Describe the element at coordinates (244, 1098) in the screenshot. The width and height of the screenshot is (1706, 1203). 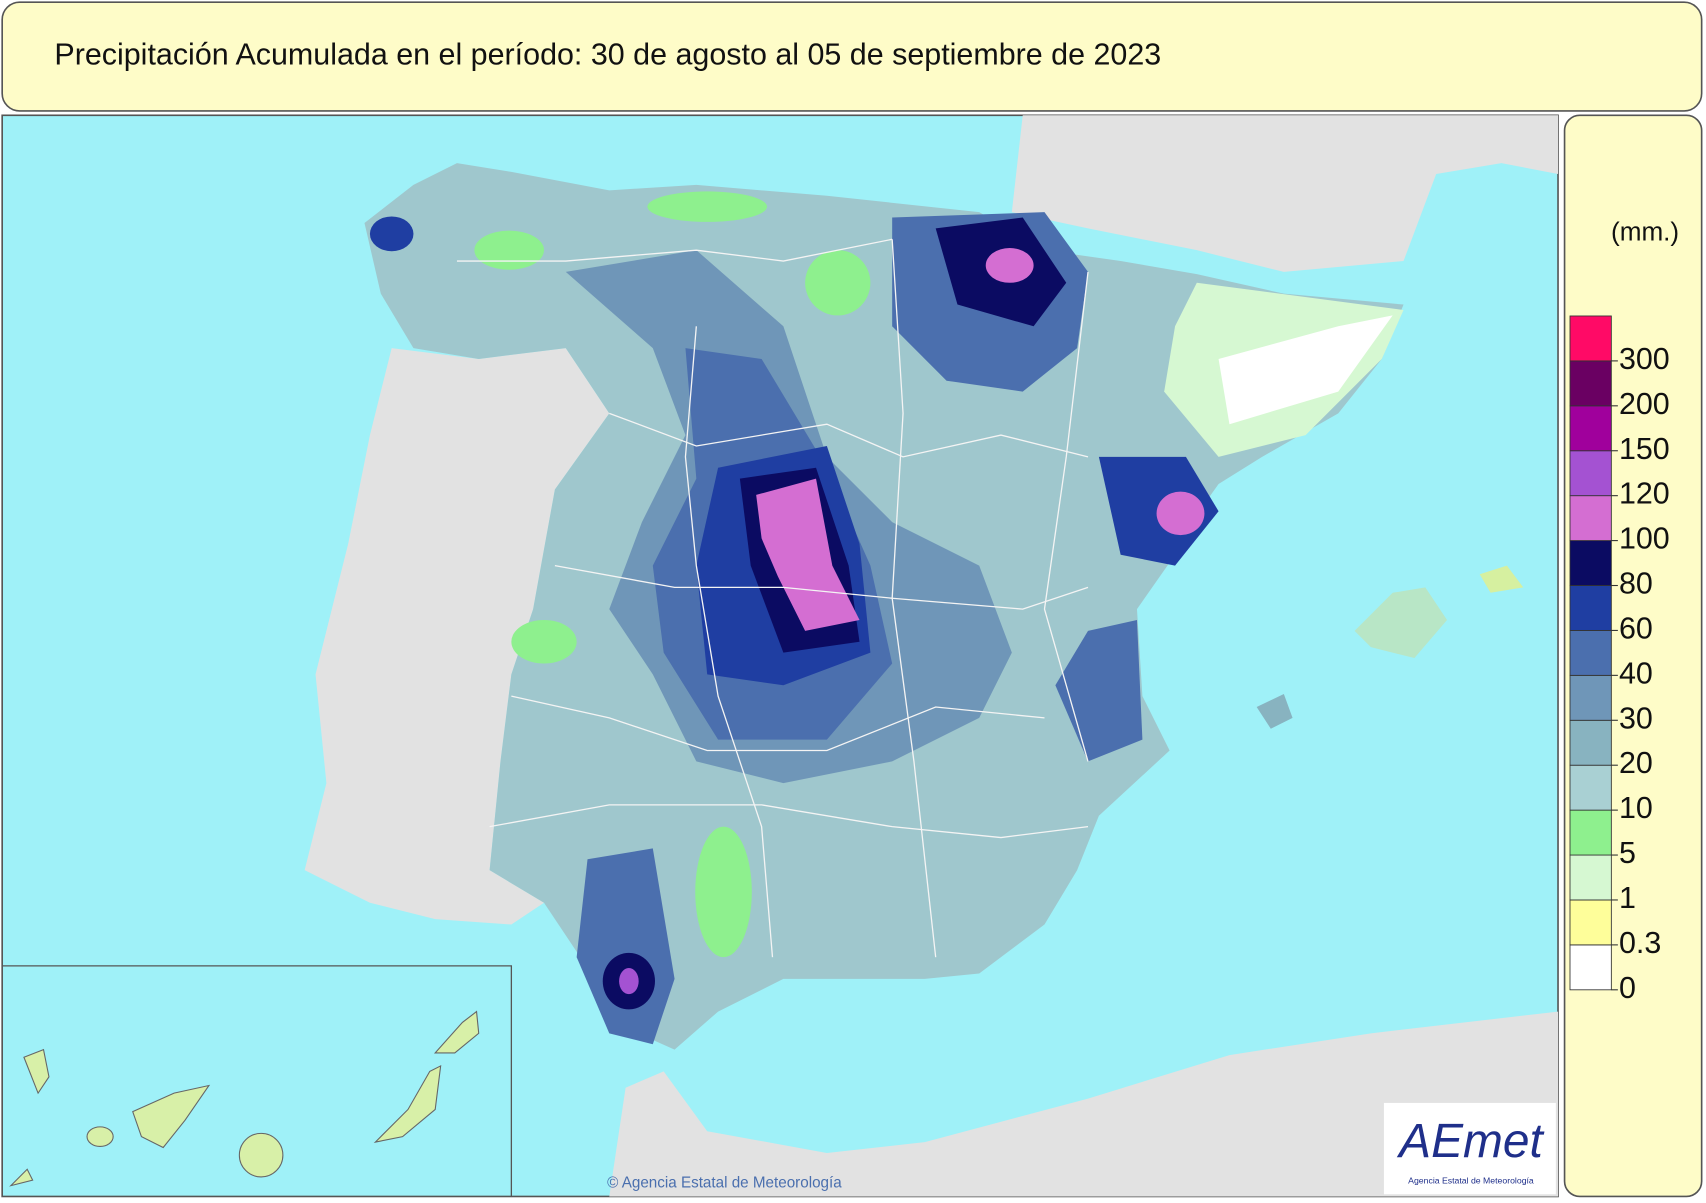
I see `canary-islands` at that location.